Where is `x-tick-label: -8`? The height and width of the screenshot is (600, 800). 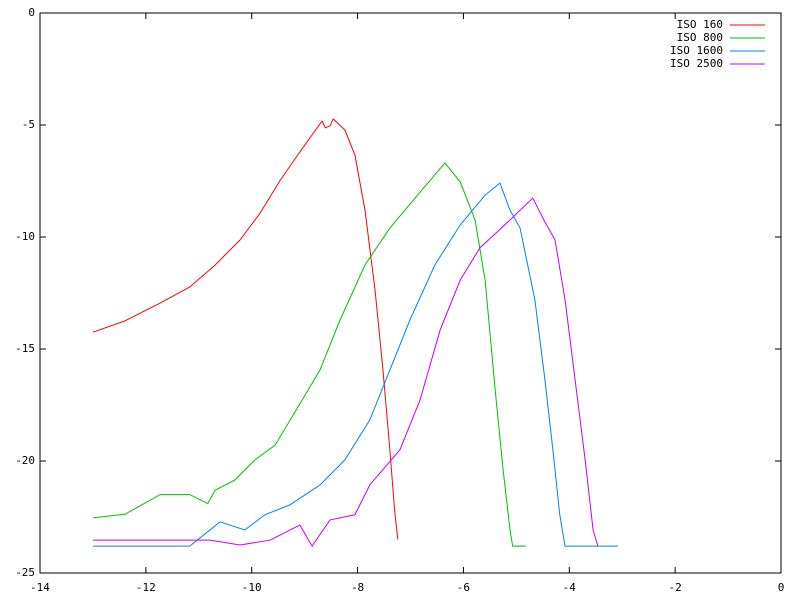
x-tick-label: -8 is located at coordinates (357, 587).